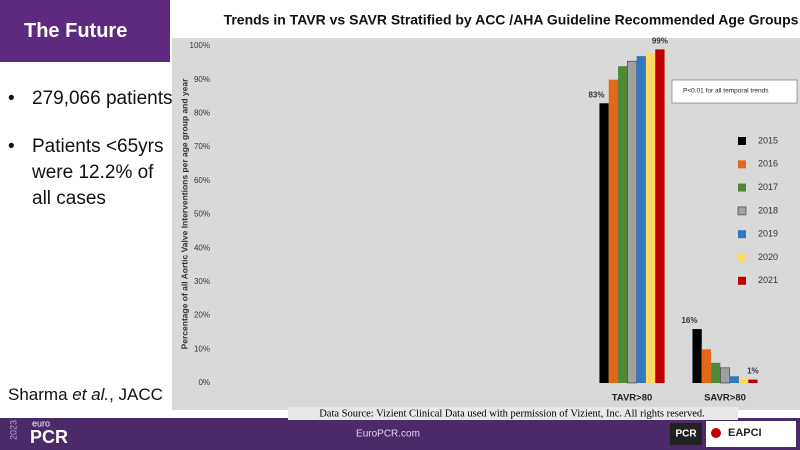  I want to click on annotation-box, so click(734, 91).